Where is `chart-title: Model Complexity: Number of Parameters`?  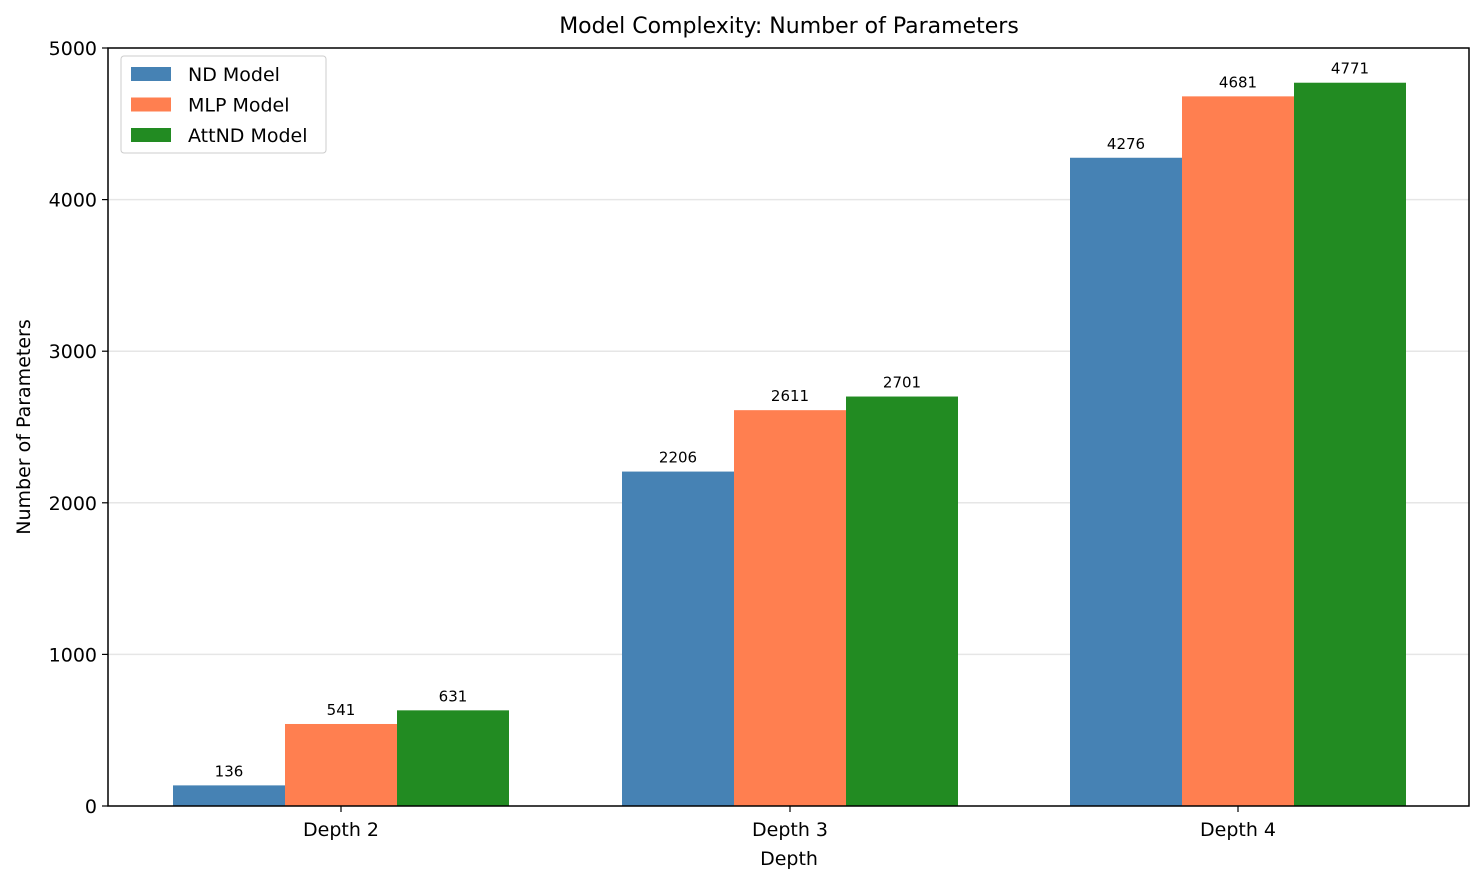 chart-title: Model Complexity: Number of Parameters is located at coordinates (789, 26).